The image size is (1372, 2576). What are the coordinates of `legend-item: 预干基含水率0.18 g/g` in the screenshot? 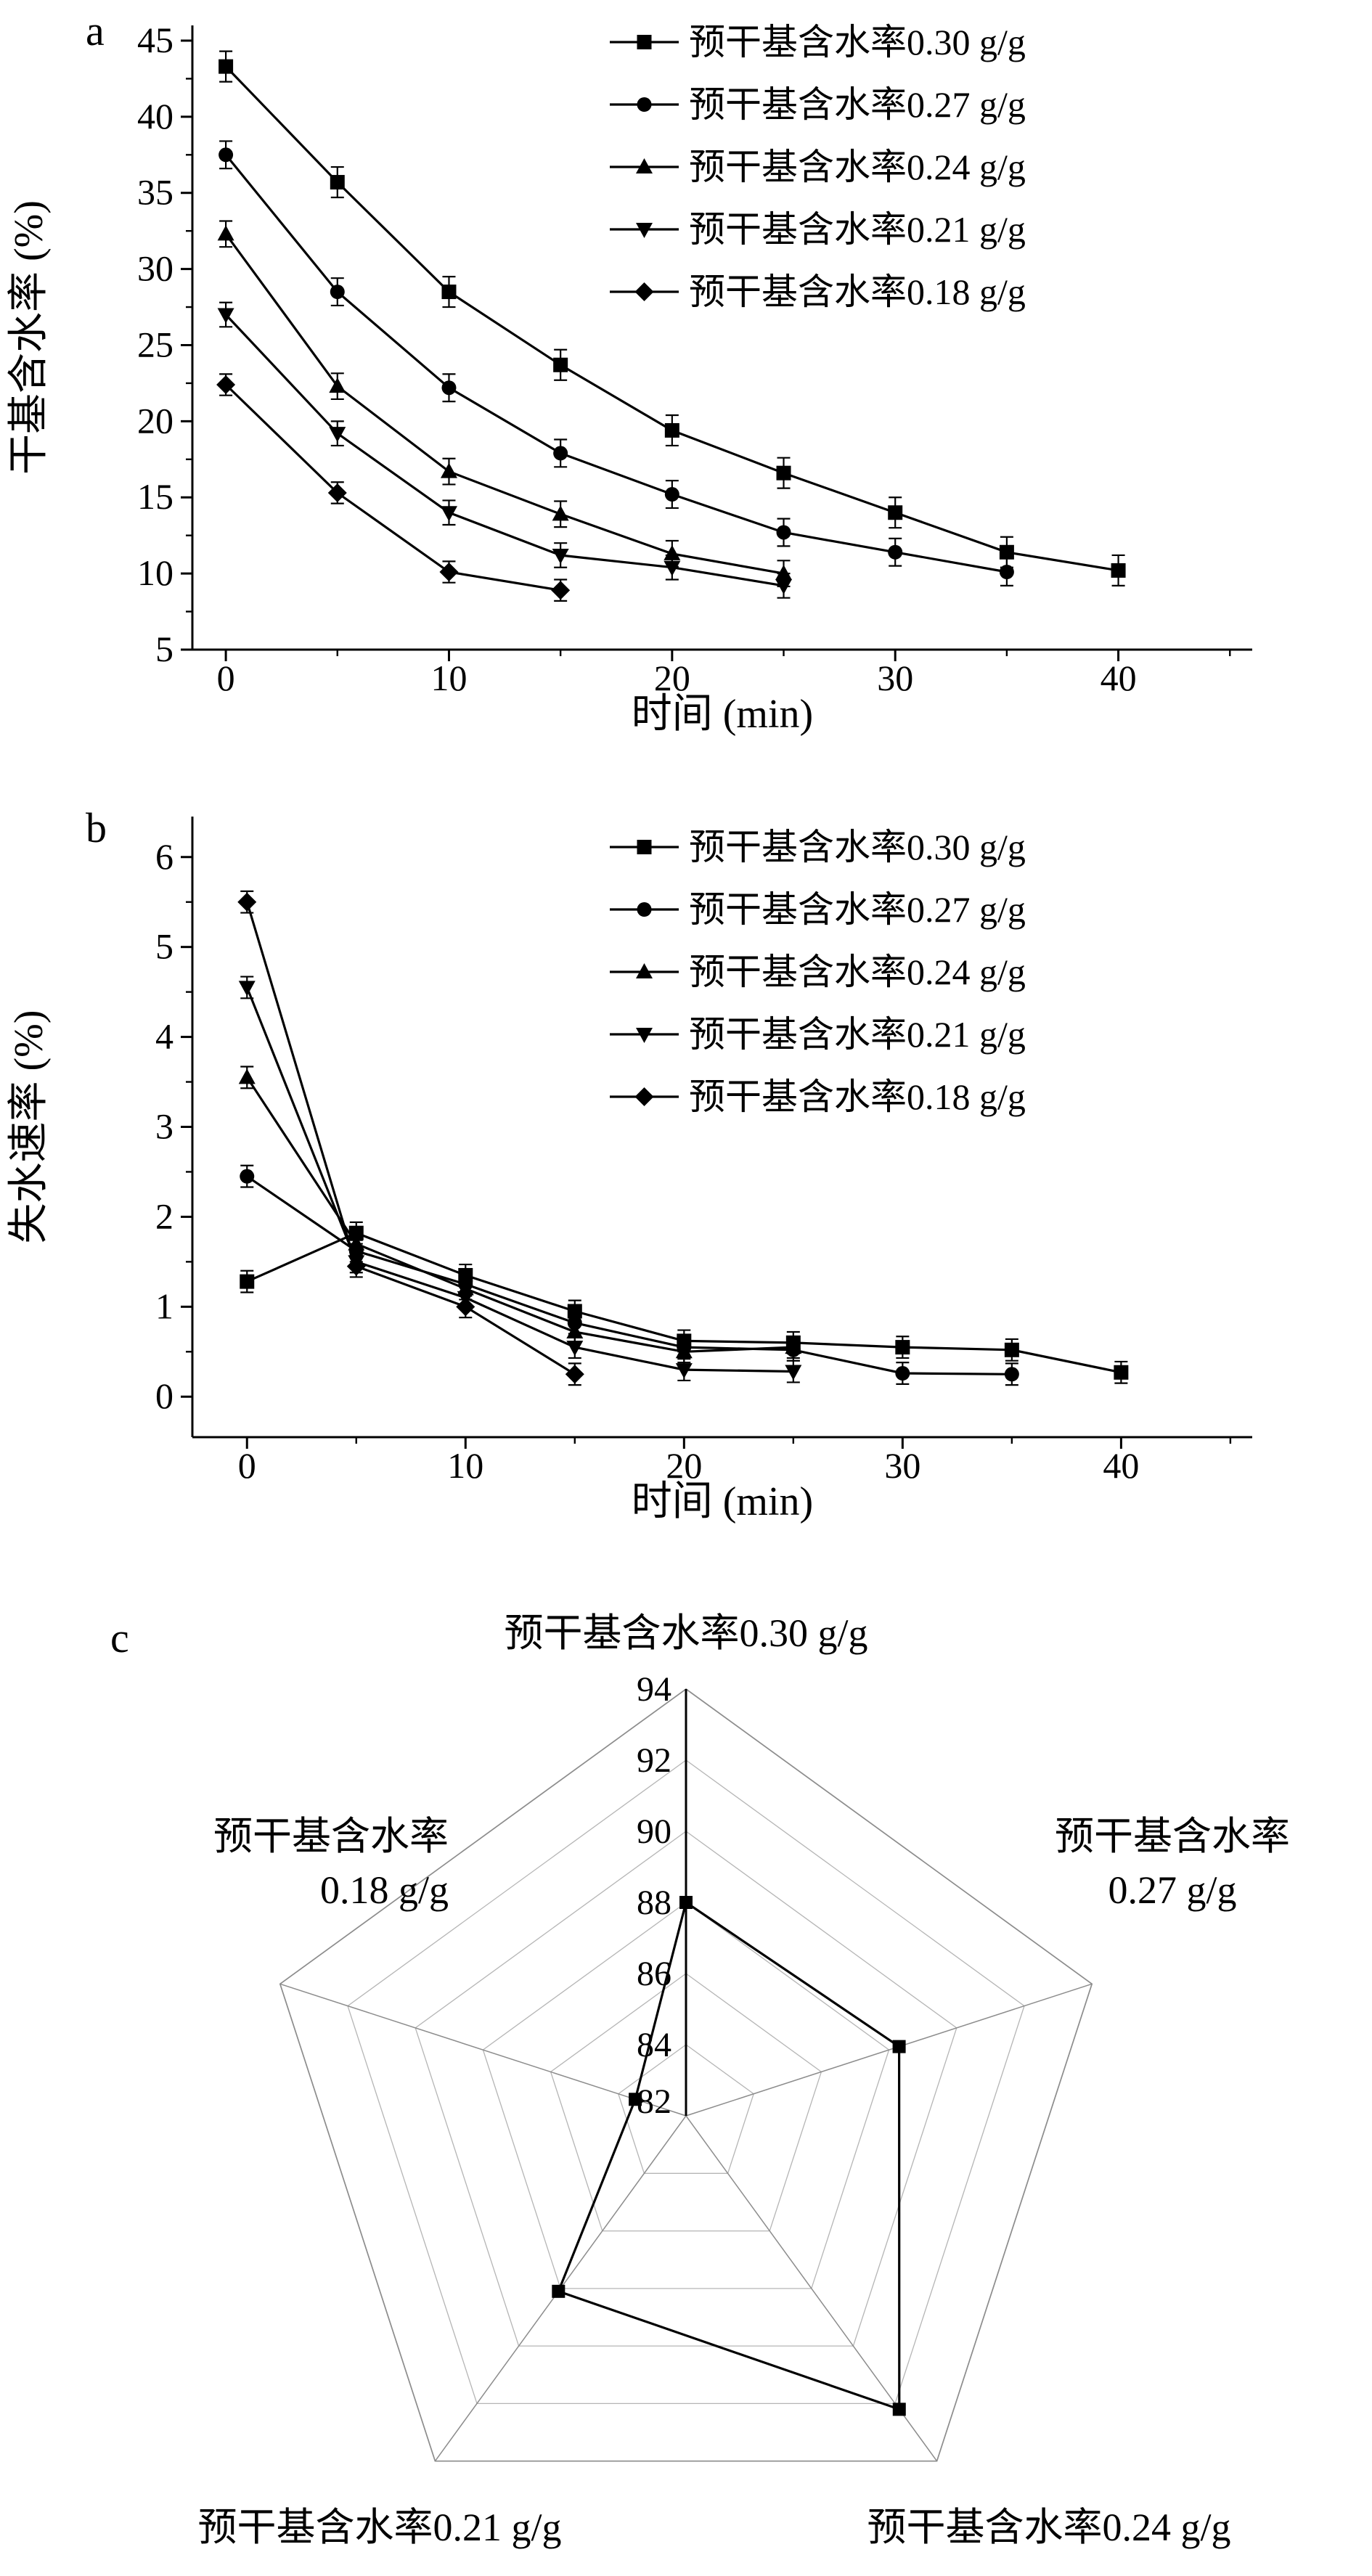 It's located at (818, 292).